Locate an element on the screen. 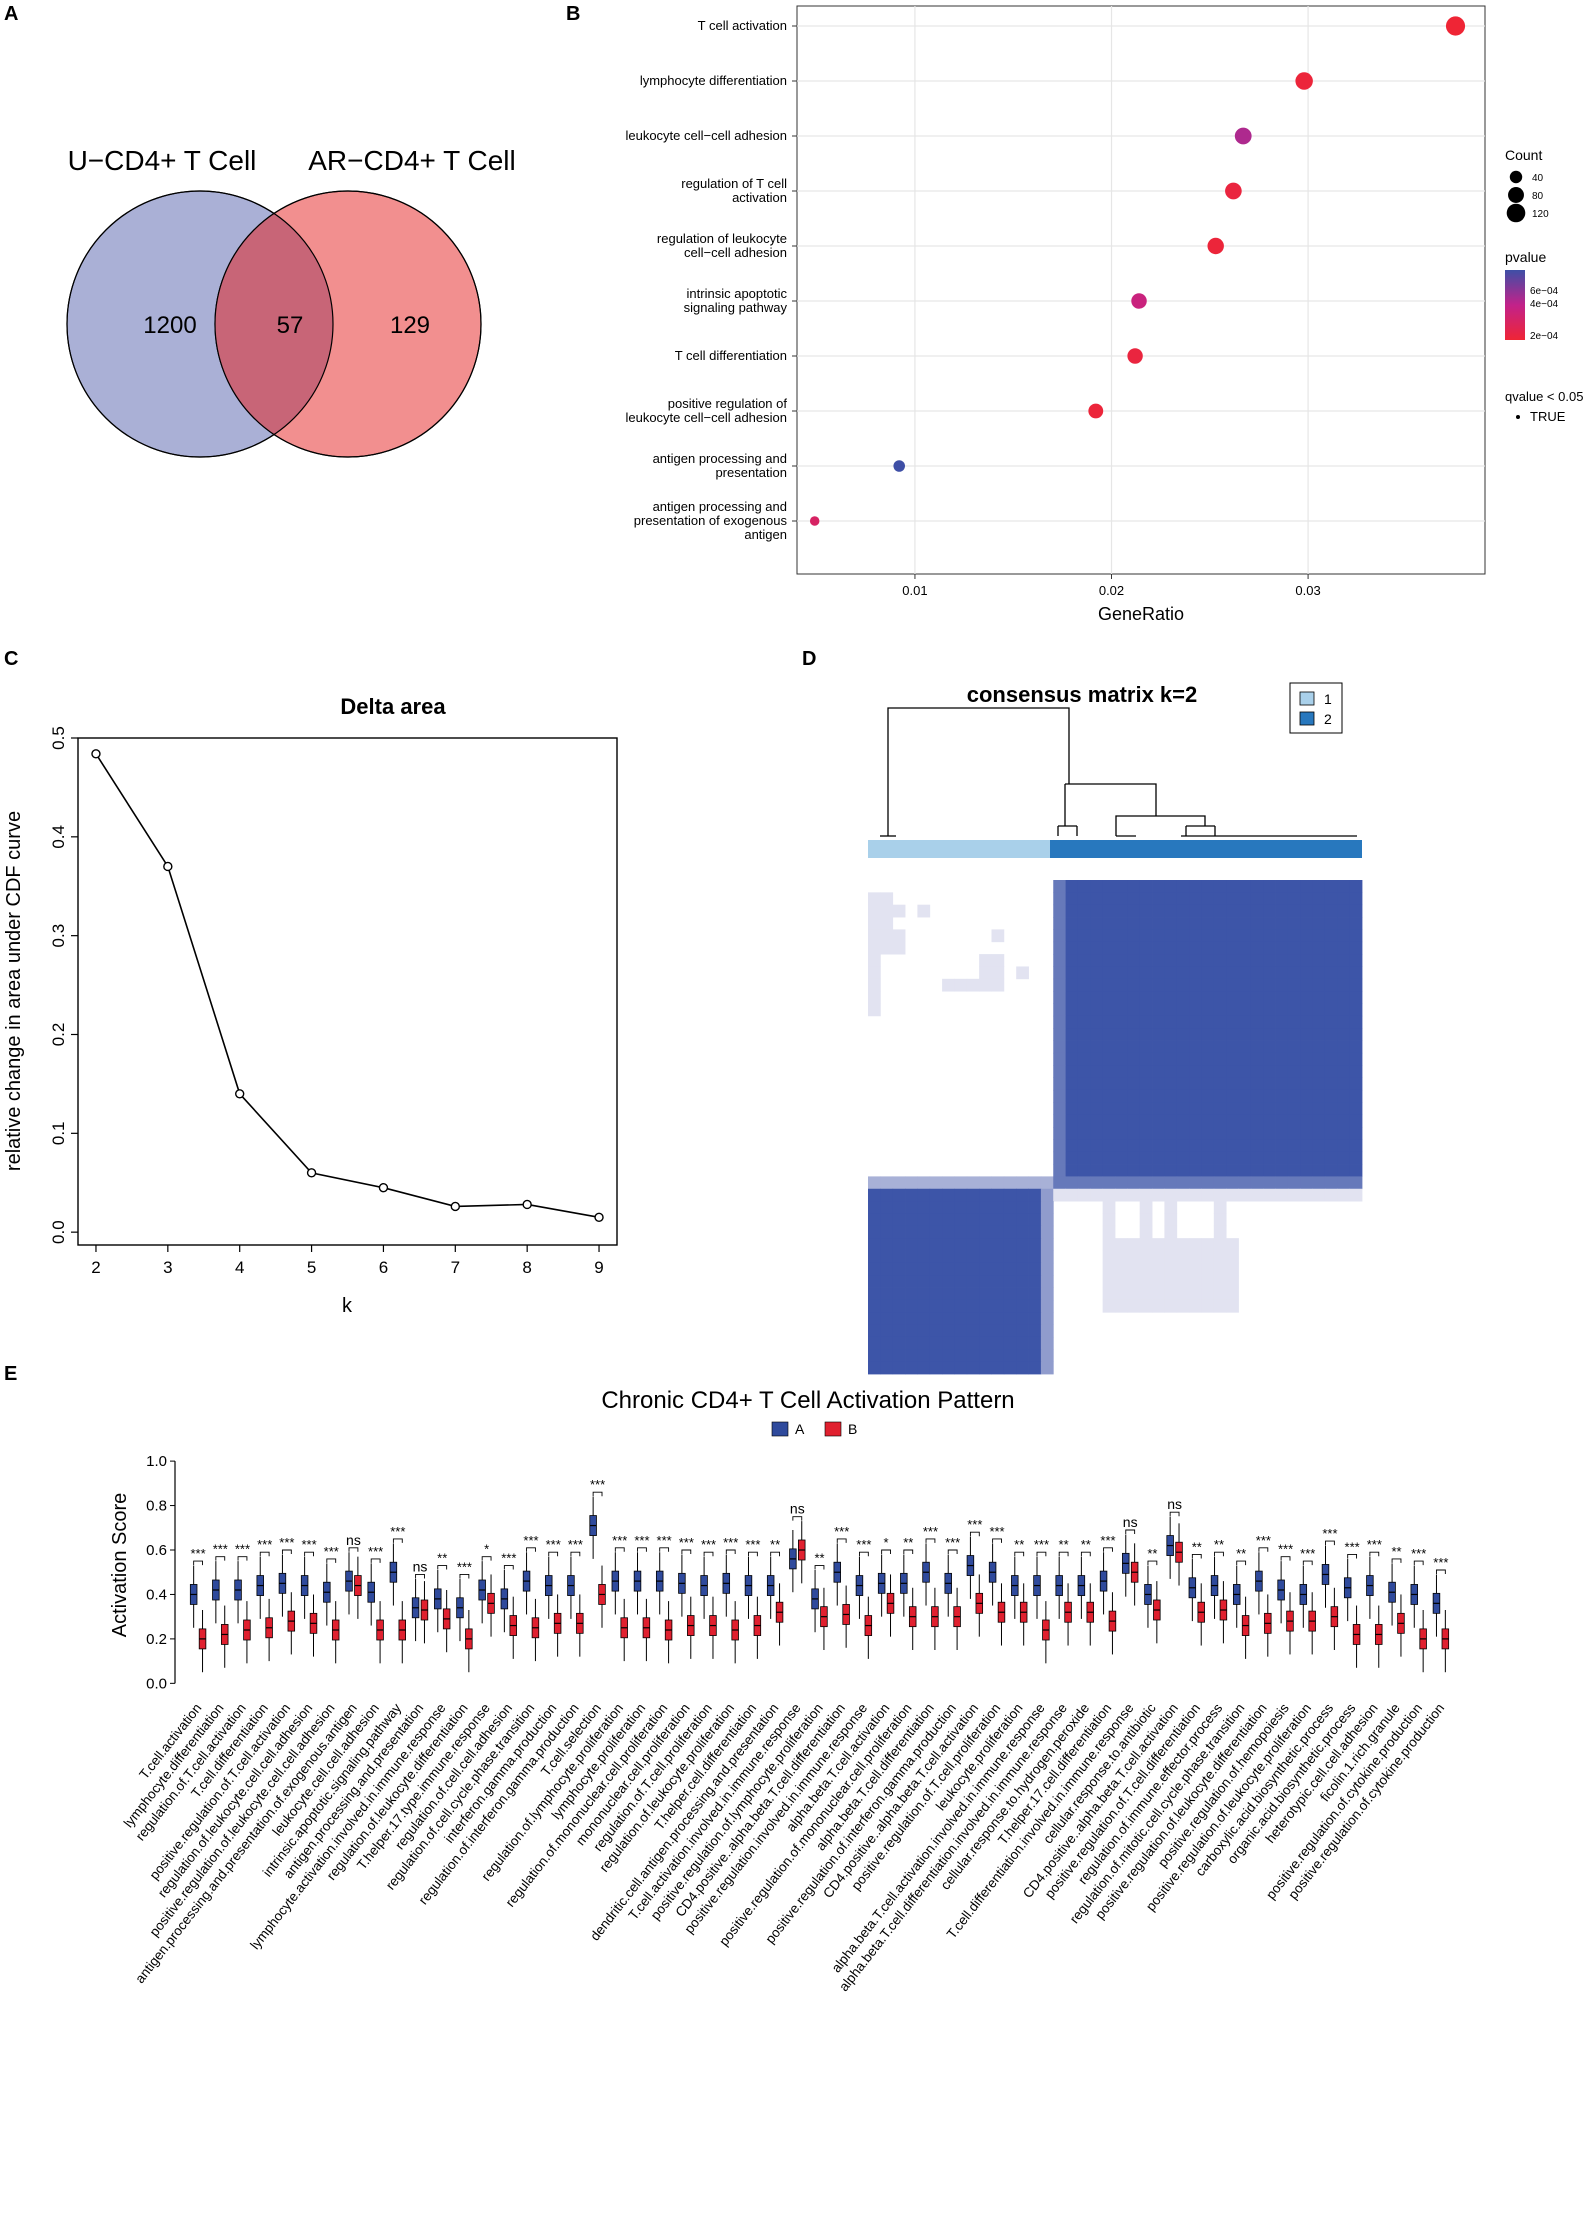 The height and width of the screenshot is (2223, 1595). delta-area-title: Delta area is located at coordinates (393, 706).